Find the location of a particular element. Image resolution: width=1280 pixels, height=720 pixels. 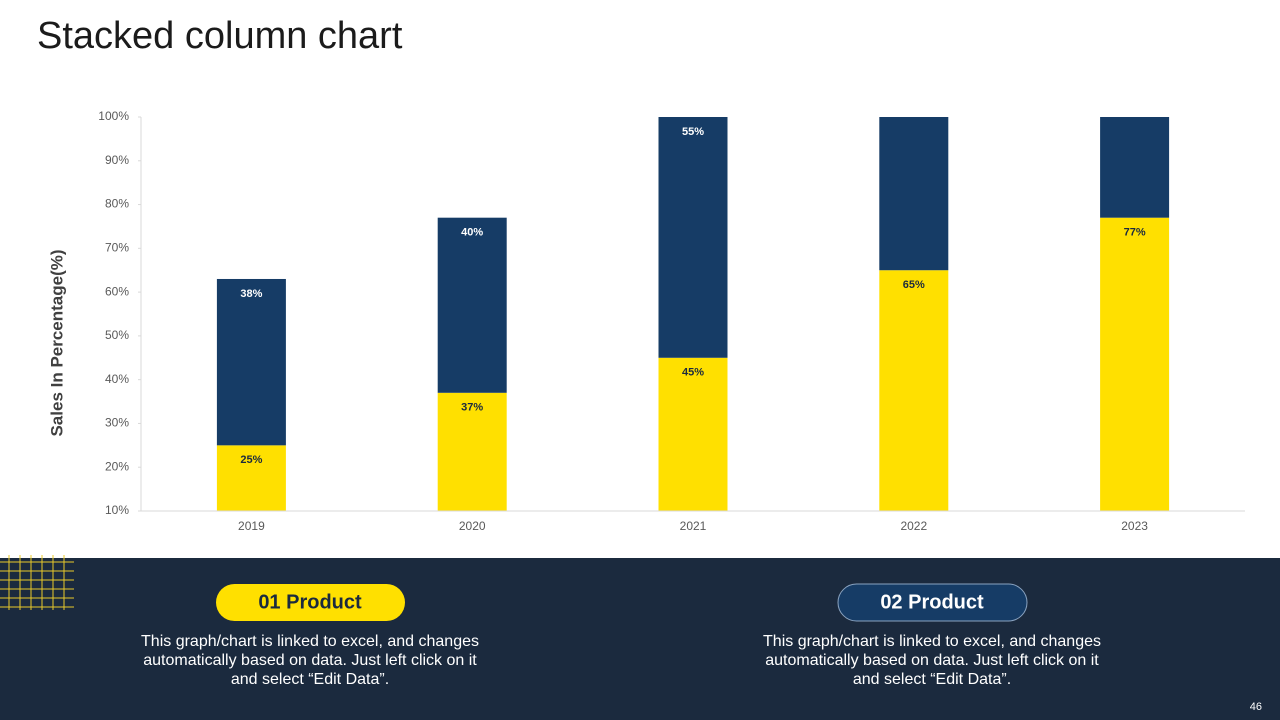

data-label: 77% is located at coordinates (1135, 233).